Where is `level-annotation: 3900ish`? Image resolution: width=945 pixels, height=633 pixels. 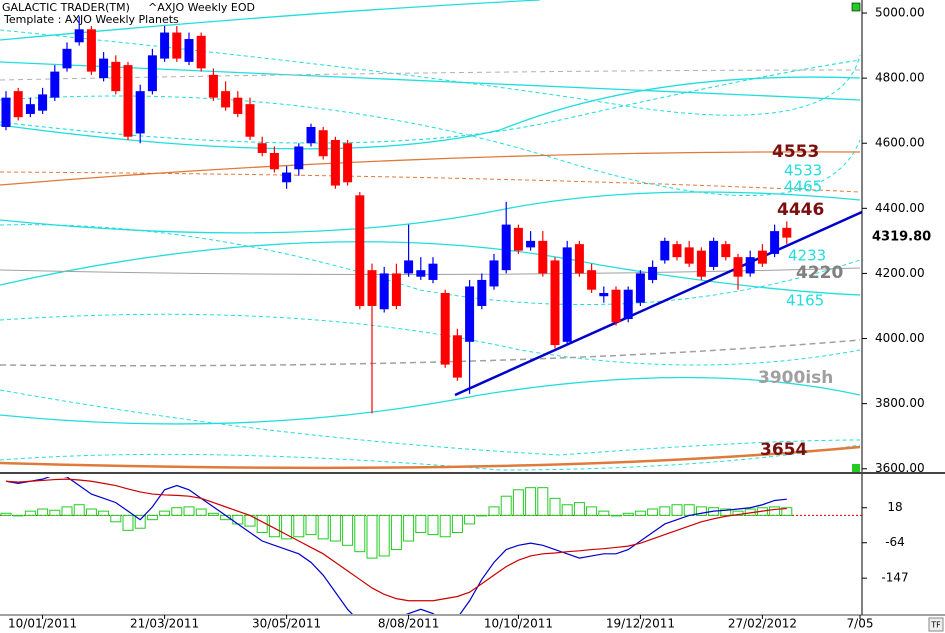
level-annotation: 3900ish is located at coordinates (795, 378).